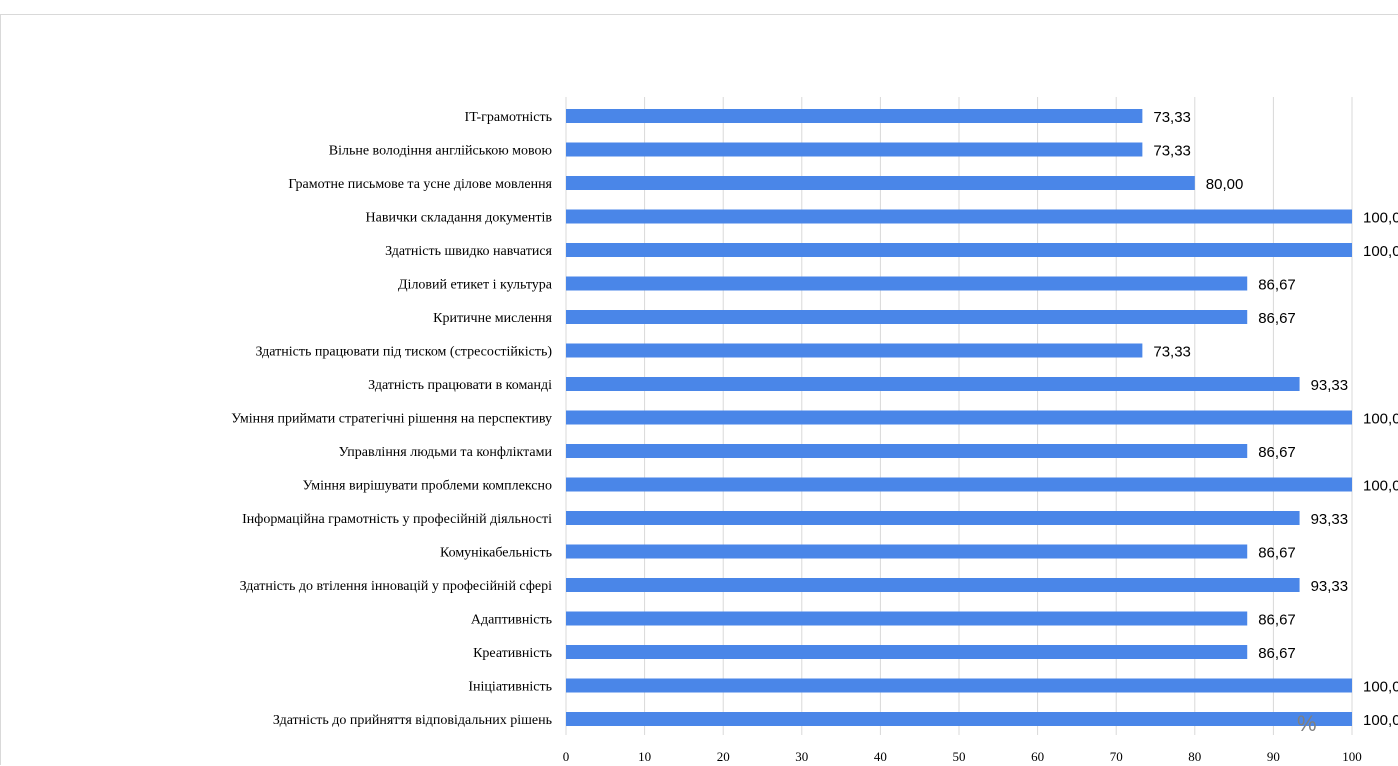 Image resolution: width=1398 pixels, height=766 pixels. I want to click on category-label: Здатність працювати в команді, so click(460, 385).